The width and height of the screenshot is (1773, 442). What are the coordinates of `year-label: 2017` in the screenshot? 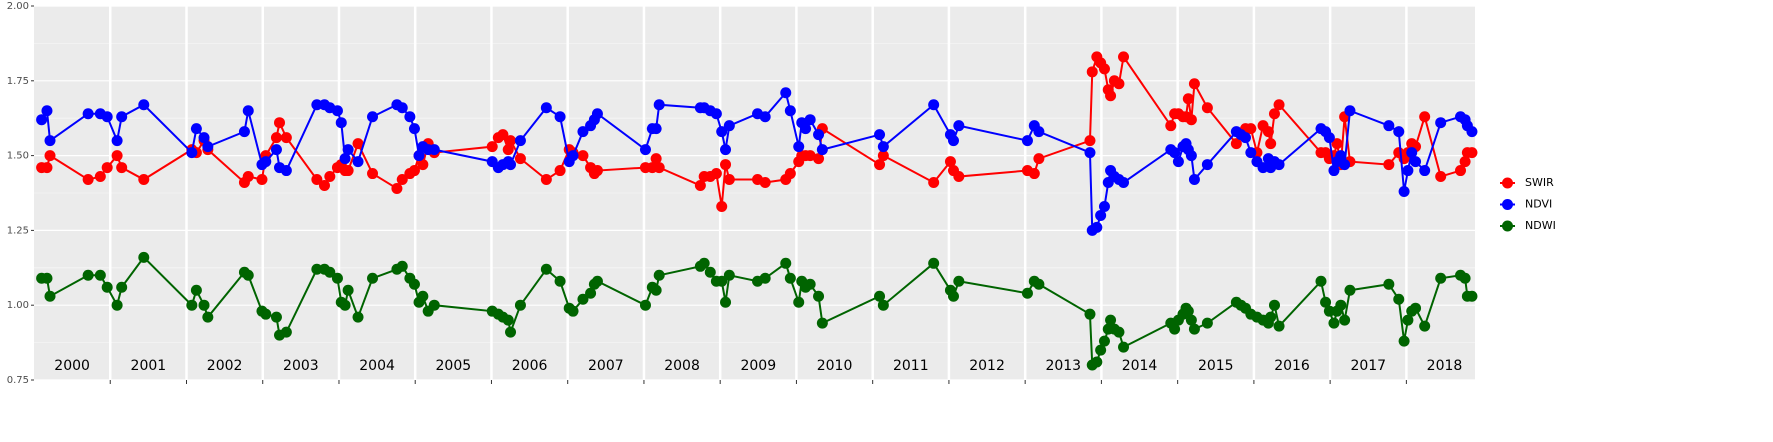 It's located at (1368, 366).